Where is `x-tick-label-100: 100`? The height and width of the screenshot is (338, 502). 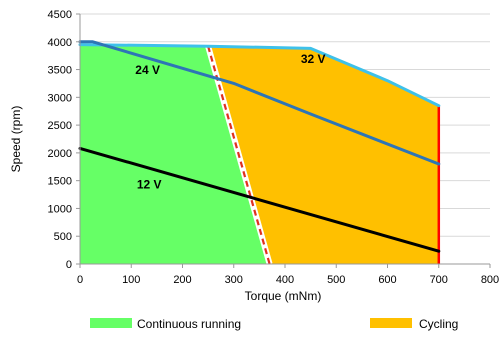 x-tick-label-100: 100 is located at coordinates (131, 280).